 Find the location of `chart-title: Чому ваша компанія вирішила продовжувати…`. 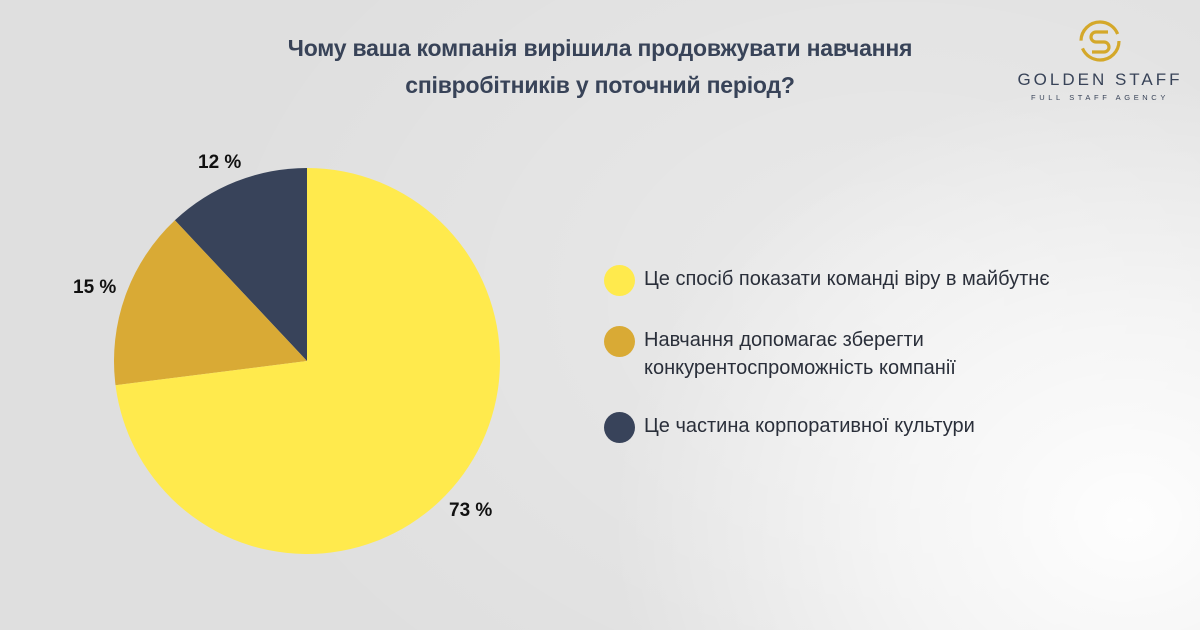

chart-title: Чому ваша компанія вирішила продовжувати… is located at coordinates (600, 67).